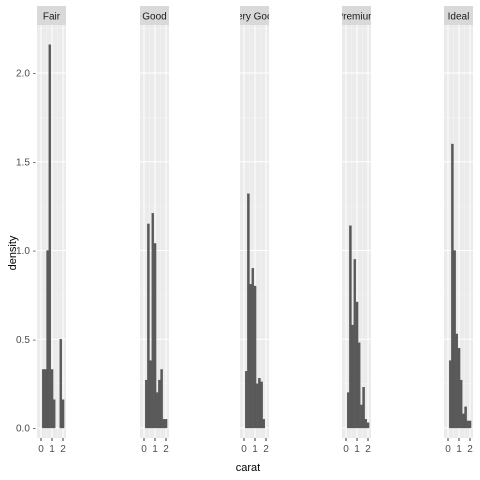  I want to click on y-axis-title: density, so click(13, 252).